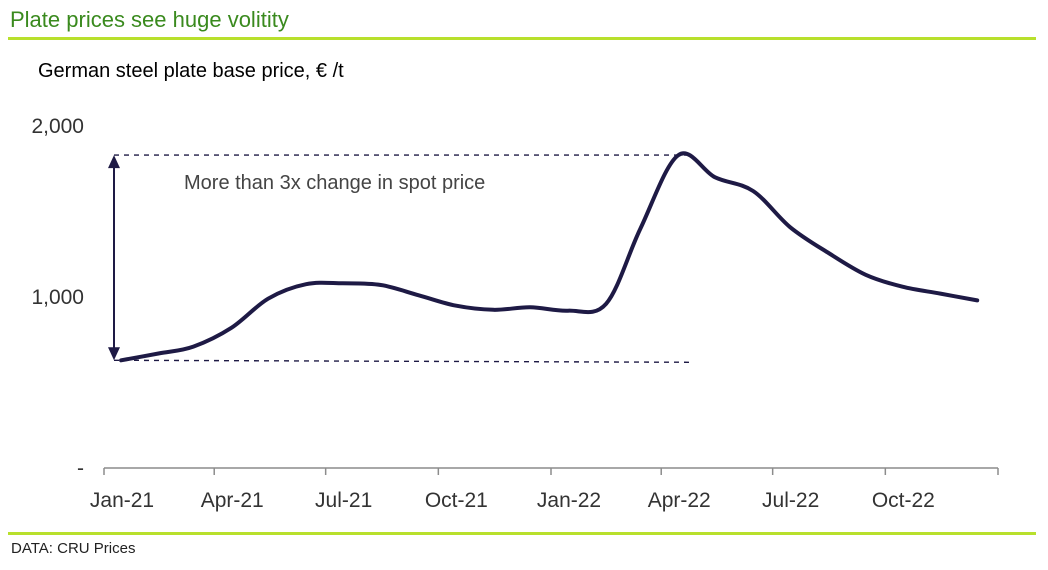 The height and width of the screenshot is (570, 1048). Describe the element at coordinates (122, 500) in the screenshot. I see `x-tick-label: Jan-21` at that location.